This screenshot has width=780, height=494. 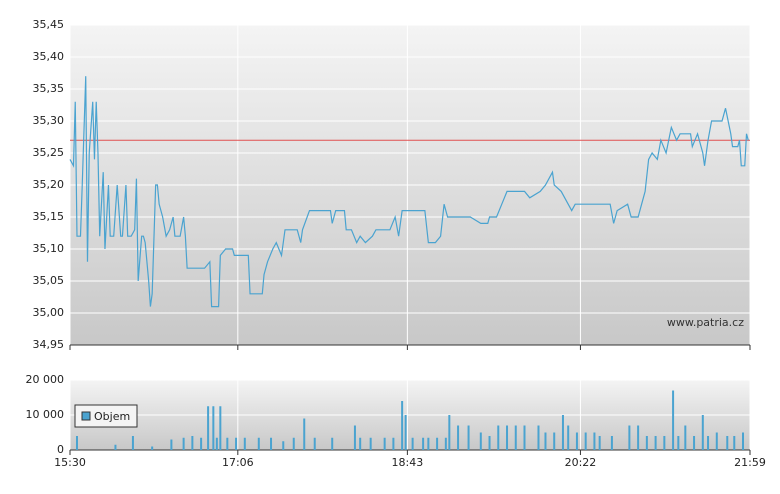 What do you see at coordinates (49, 280) in the screenshot?
I see `y-tick-label: 35,05` at bounding box center [49, 280].